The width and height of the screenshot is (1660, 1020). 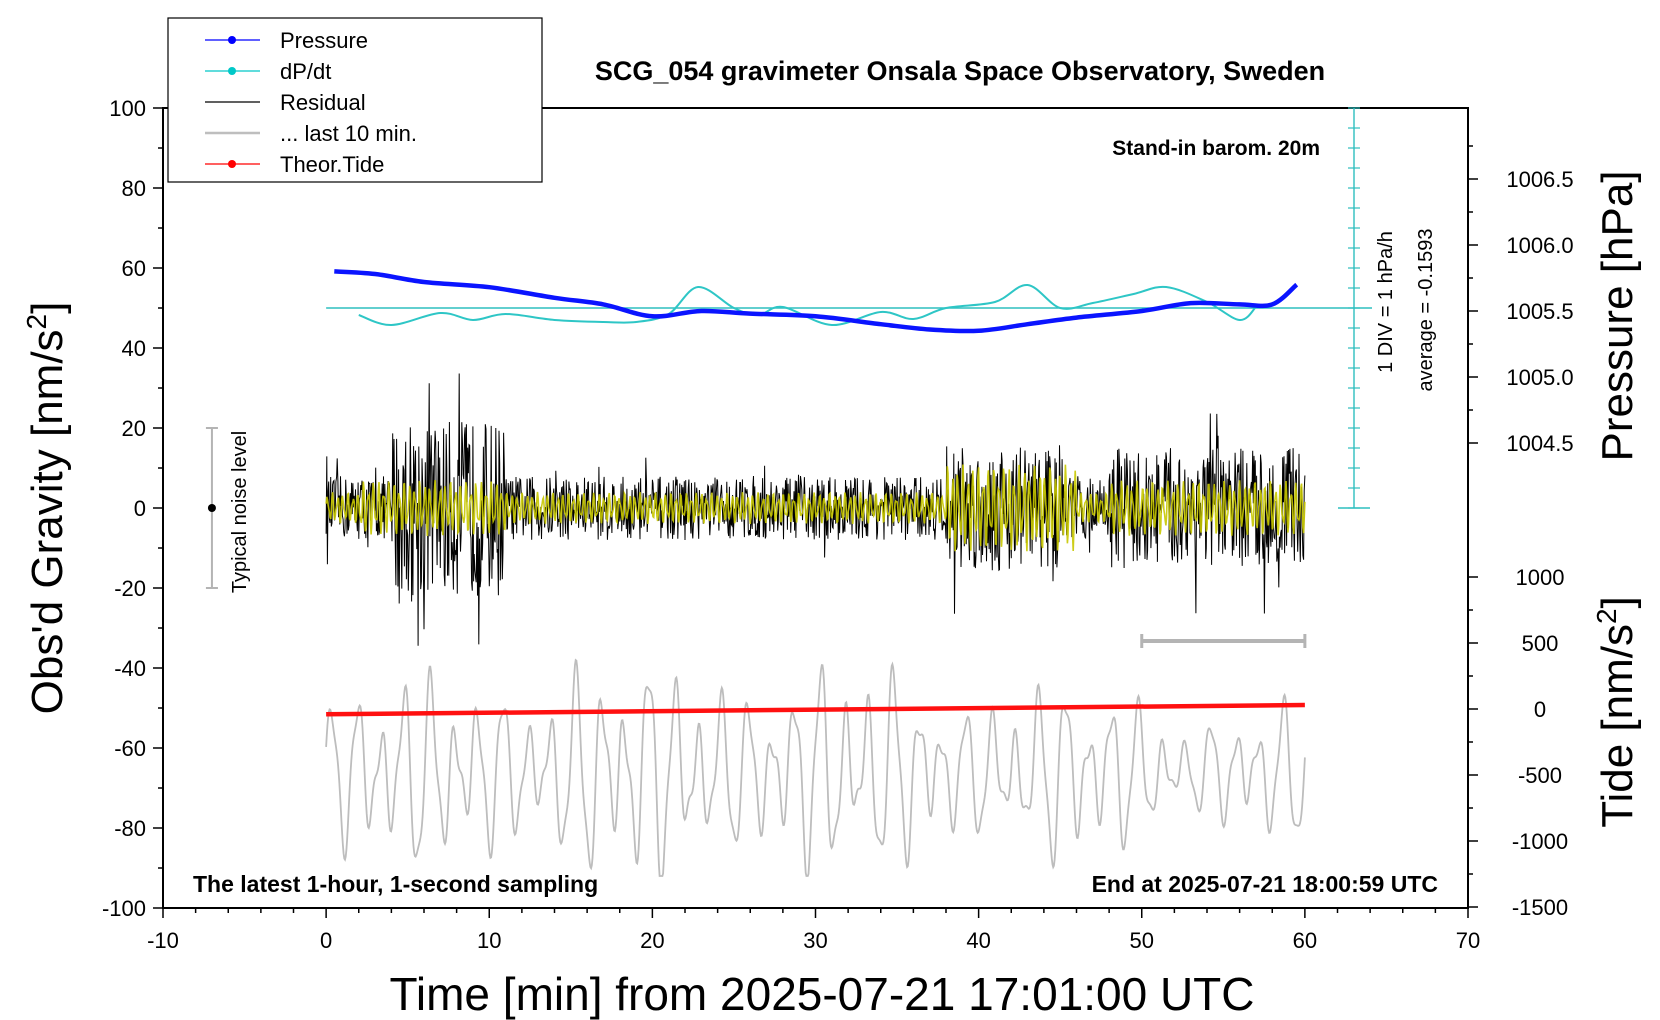 What do you see at coordinates (1539, 245) in the screenshot?
I see `pressure-tick-label: 1006.0` at bounding box center [1539, 245].